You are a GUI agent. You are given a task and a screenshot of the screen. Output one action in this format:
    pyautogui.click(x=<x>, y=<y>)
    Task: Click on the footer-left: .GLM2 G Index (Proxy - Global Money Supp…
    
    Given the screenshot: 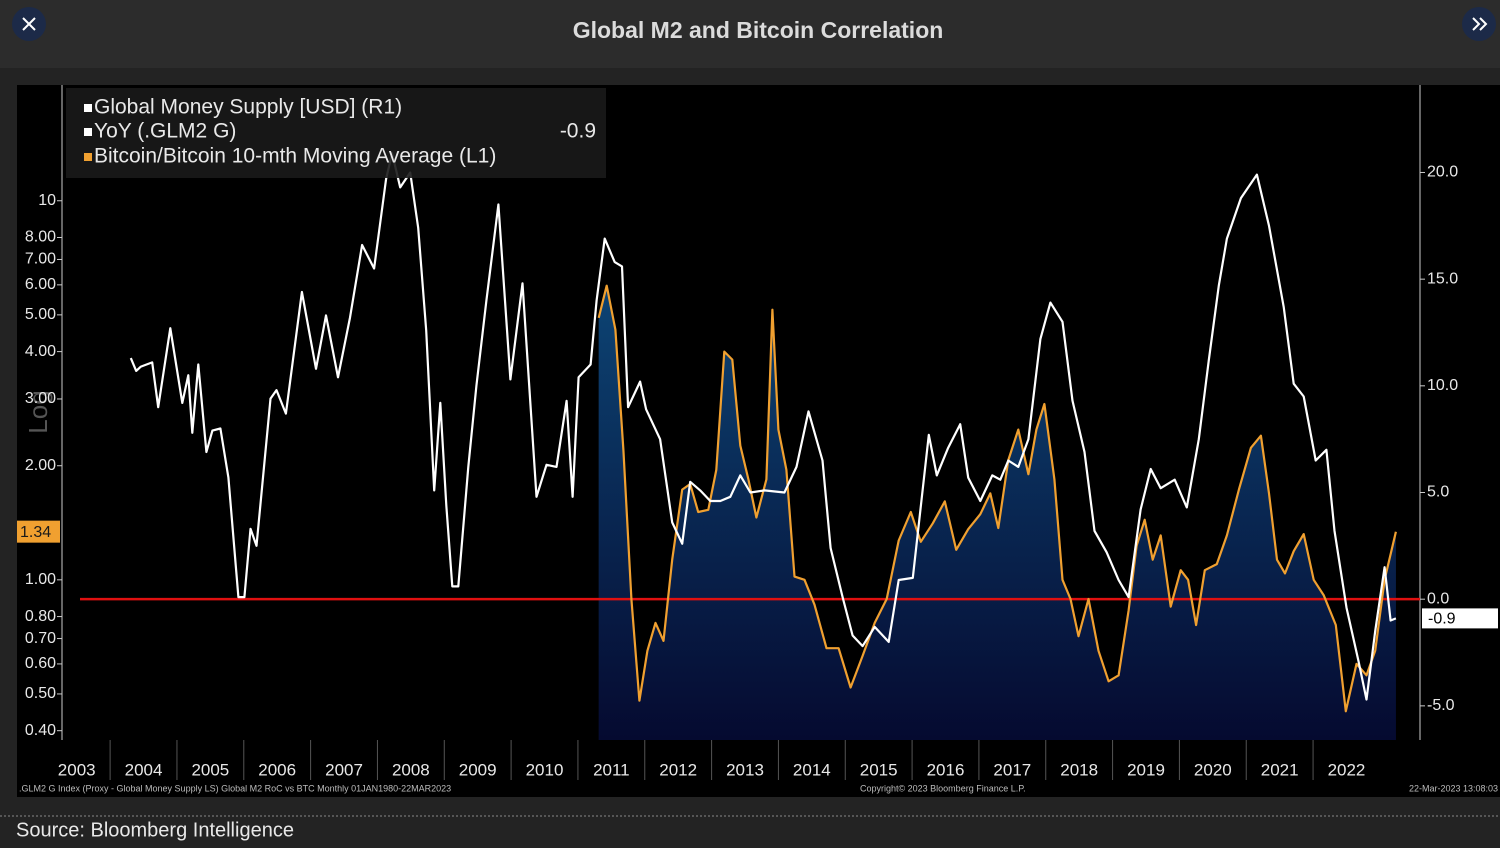 What is the action you would take?
    pyautogui.click(x=235, y=788)
    